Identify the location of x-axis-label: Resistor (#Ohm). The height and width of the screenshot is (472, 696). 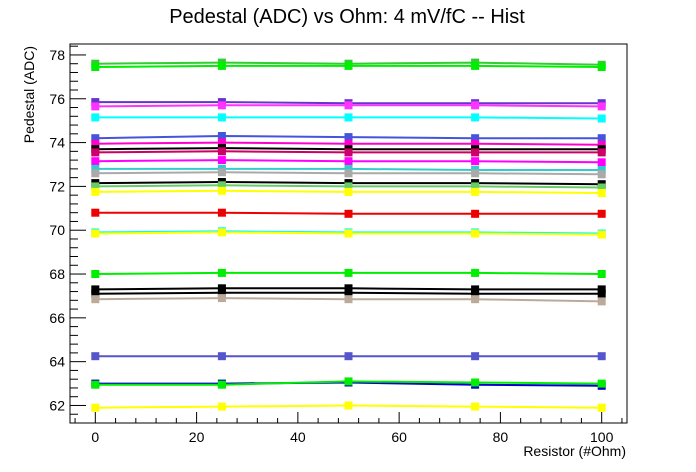
(574, 451).